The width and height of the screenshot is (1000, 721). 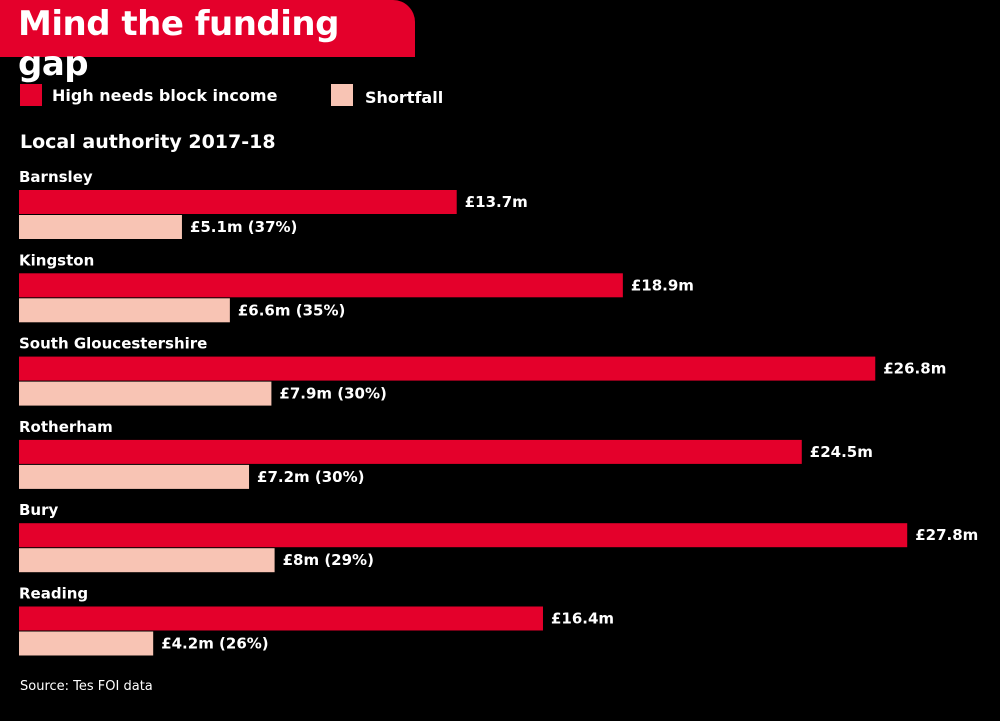 What do you see at coordinates (243, 227) in the screenshot?
I see `data-label: £5.1m (37%)` at bounding box center [243, 227].